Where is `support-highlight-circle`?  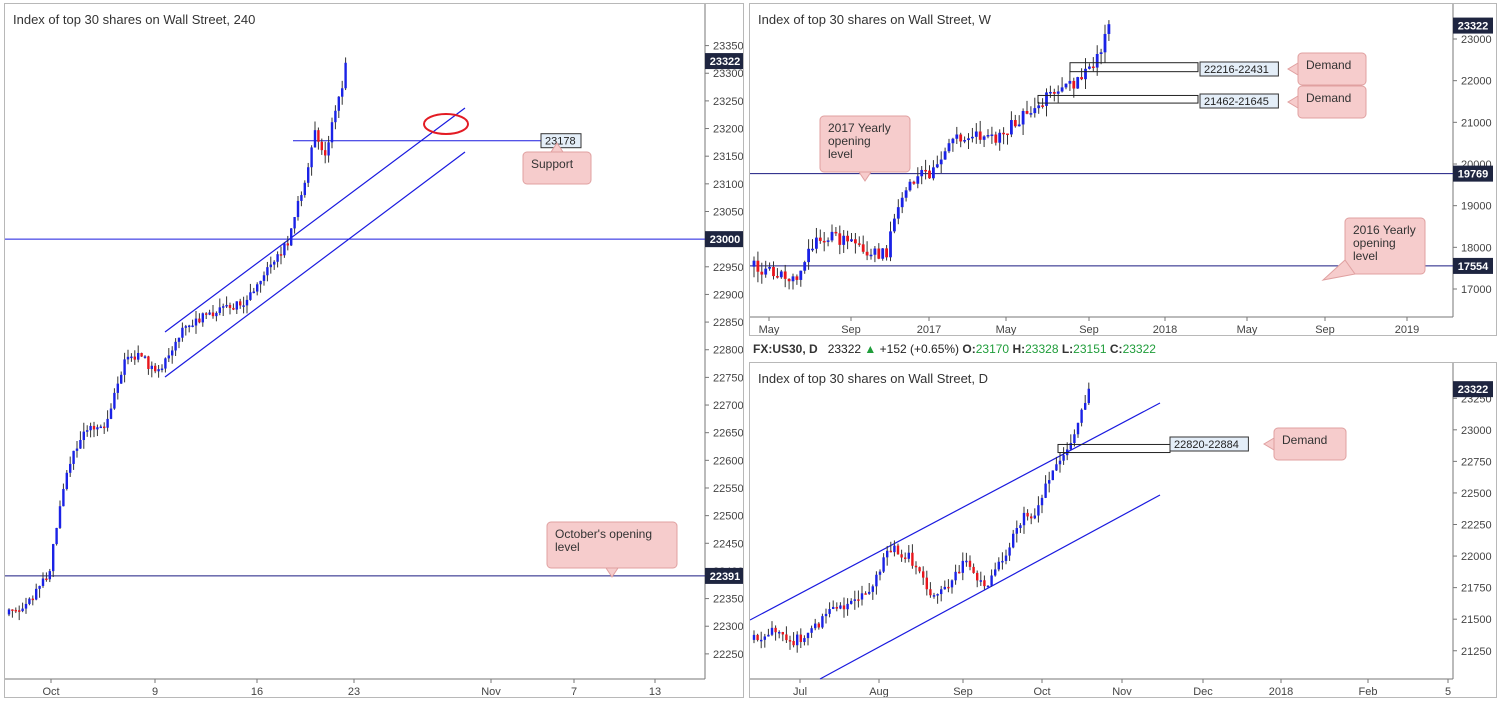 support-highlight-circle is located at coordinates (446, 124).